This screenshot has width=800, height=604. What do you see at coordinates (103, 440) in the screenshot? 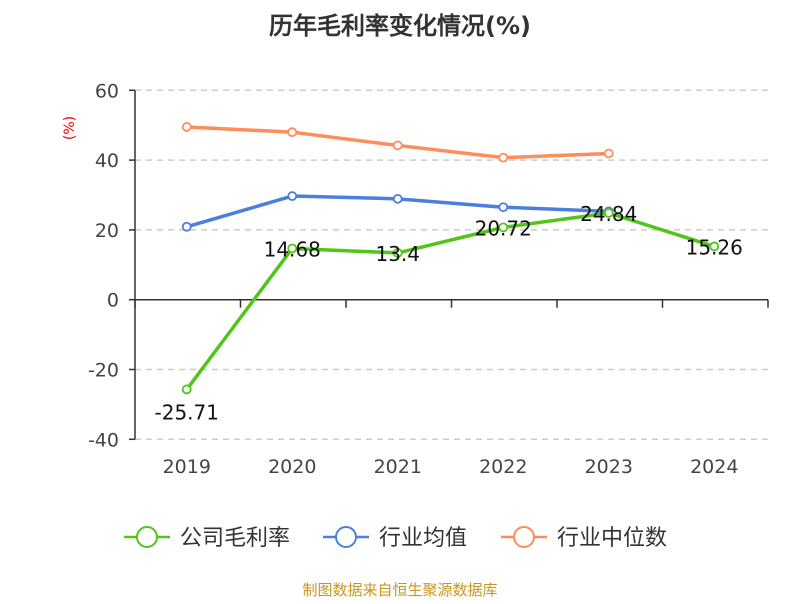
I see `y-tick-label: -40` at bounding box center [103, 440].